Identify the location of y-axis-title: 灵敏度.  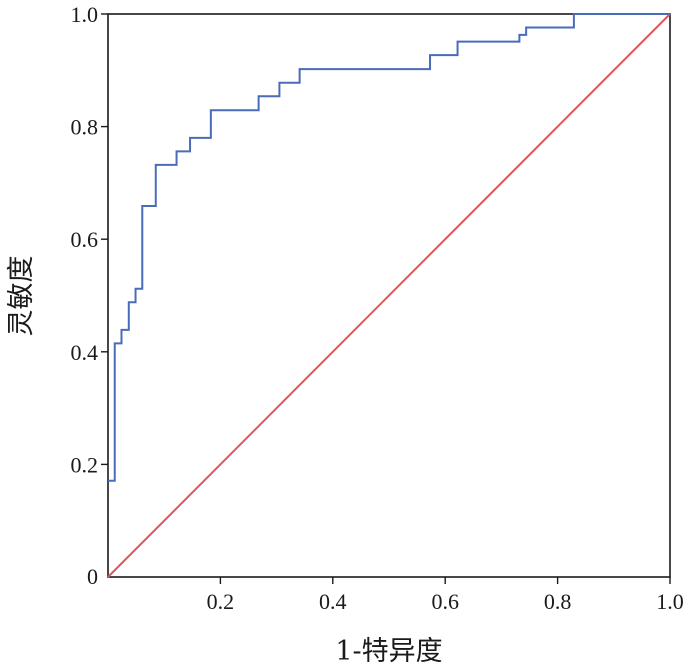
(21, 296).